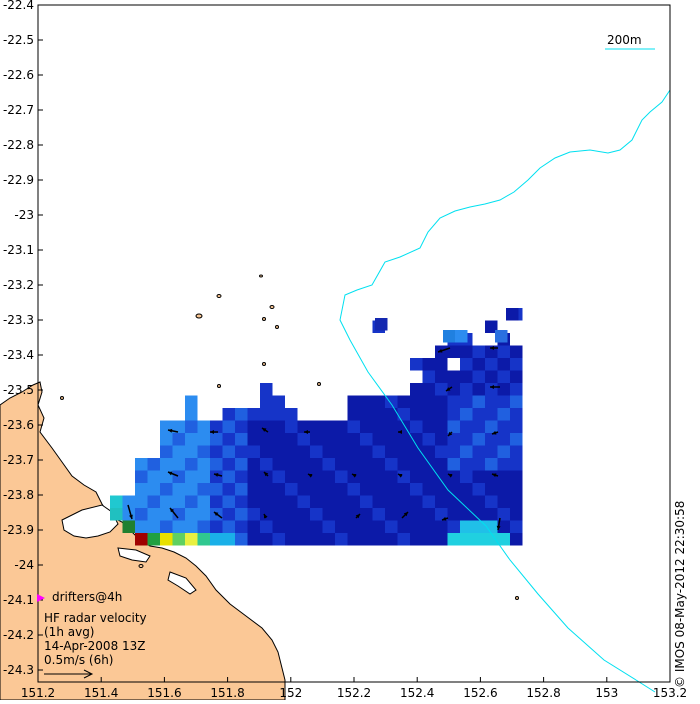  Describe the element at coordinates (290, 693) in the screenshot. I see `x-tick-label: 152` at that location.